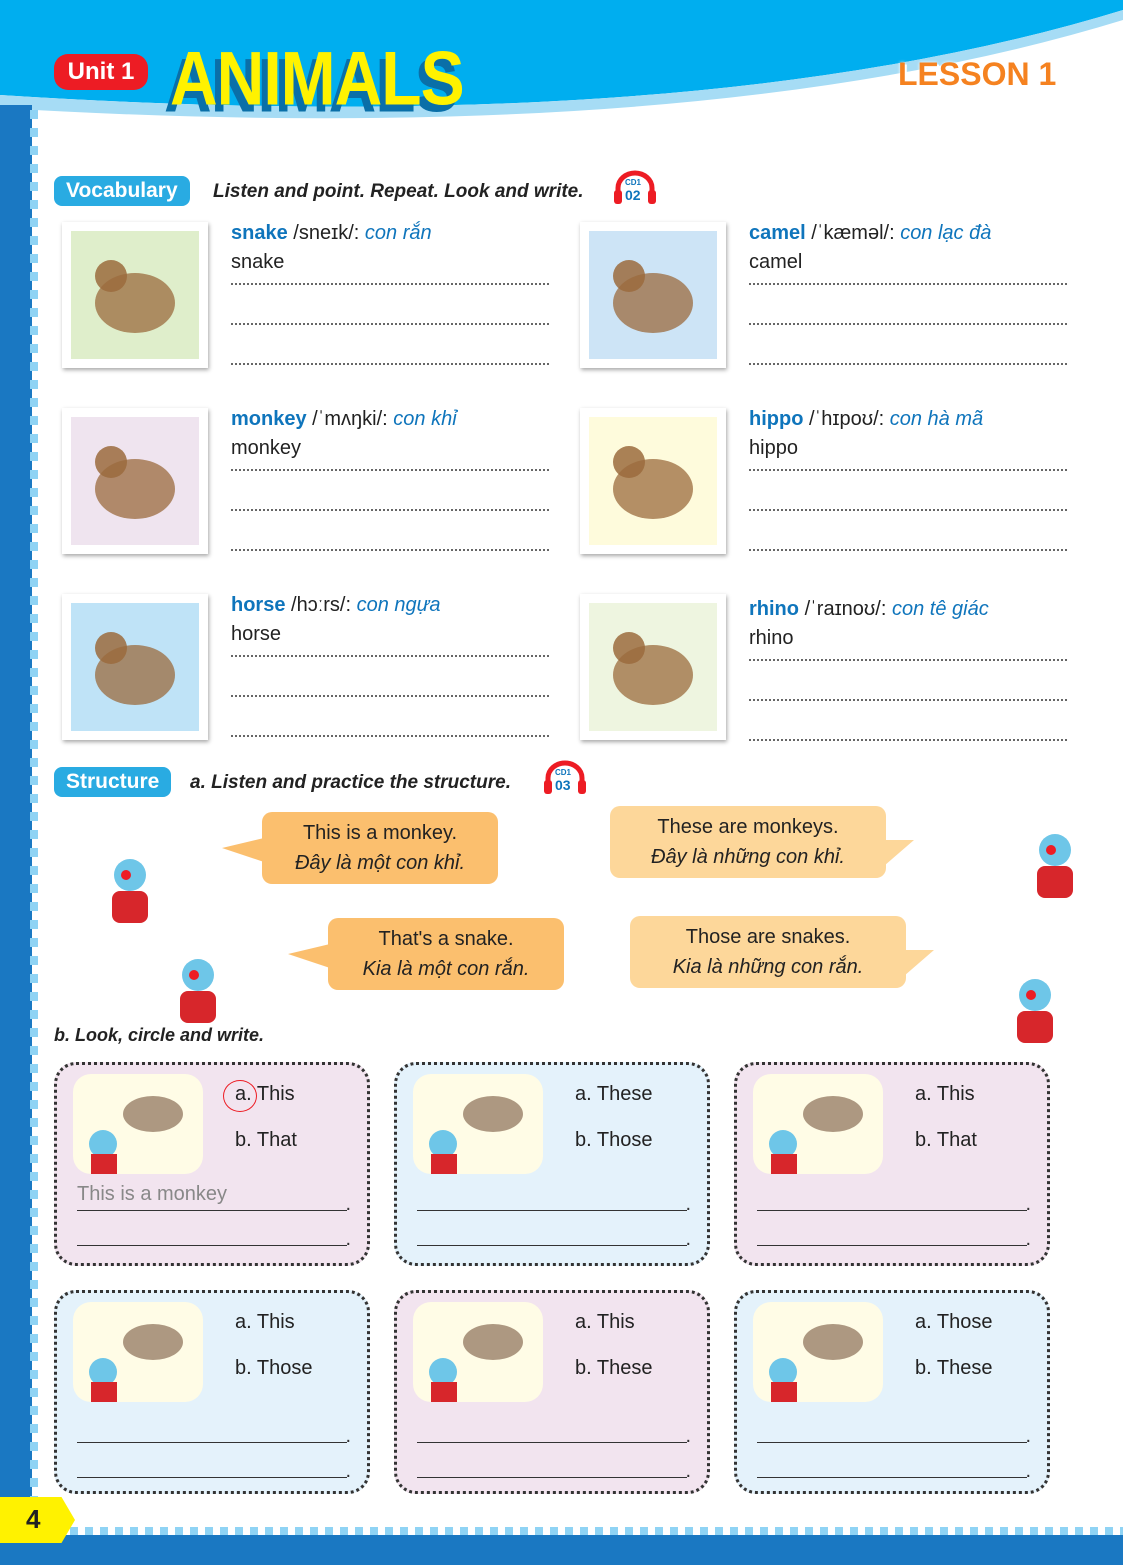 The image size is (1123, 1565). I want to click on vocab-entry-camel: camel /ˈkæməl/: con lạc đà camel, so click(908, 293).